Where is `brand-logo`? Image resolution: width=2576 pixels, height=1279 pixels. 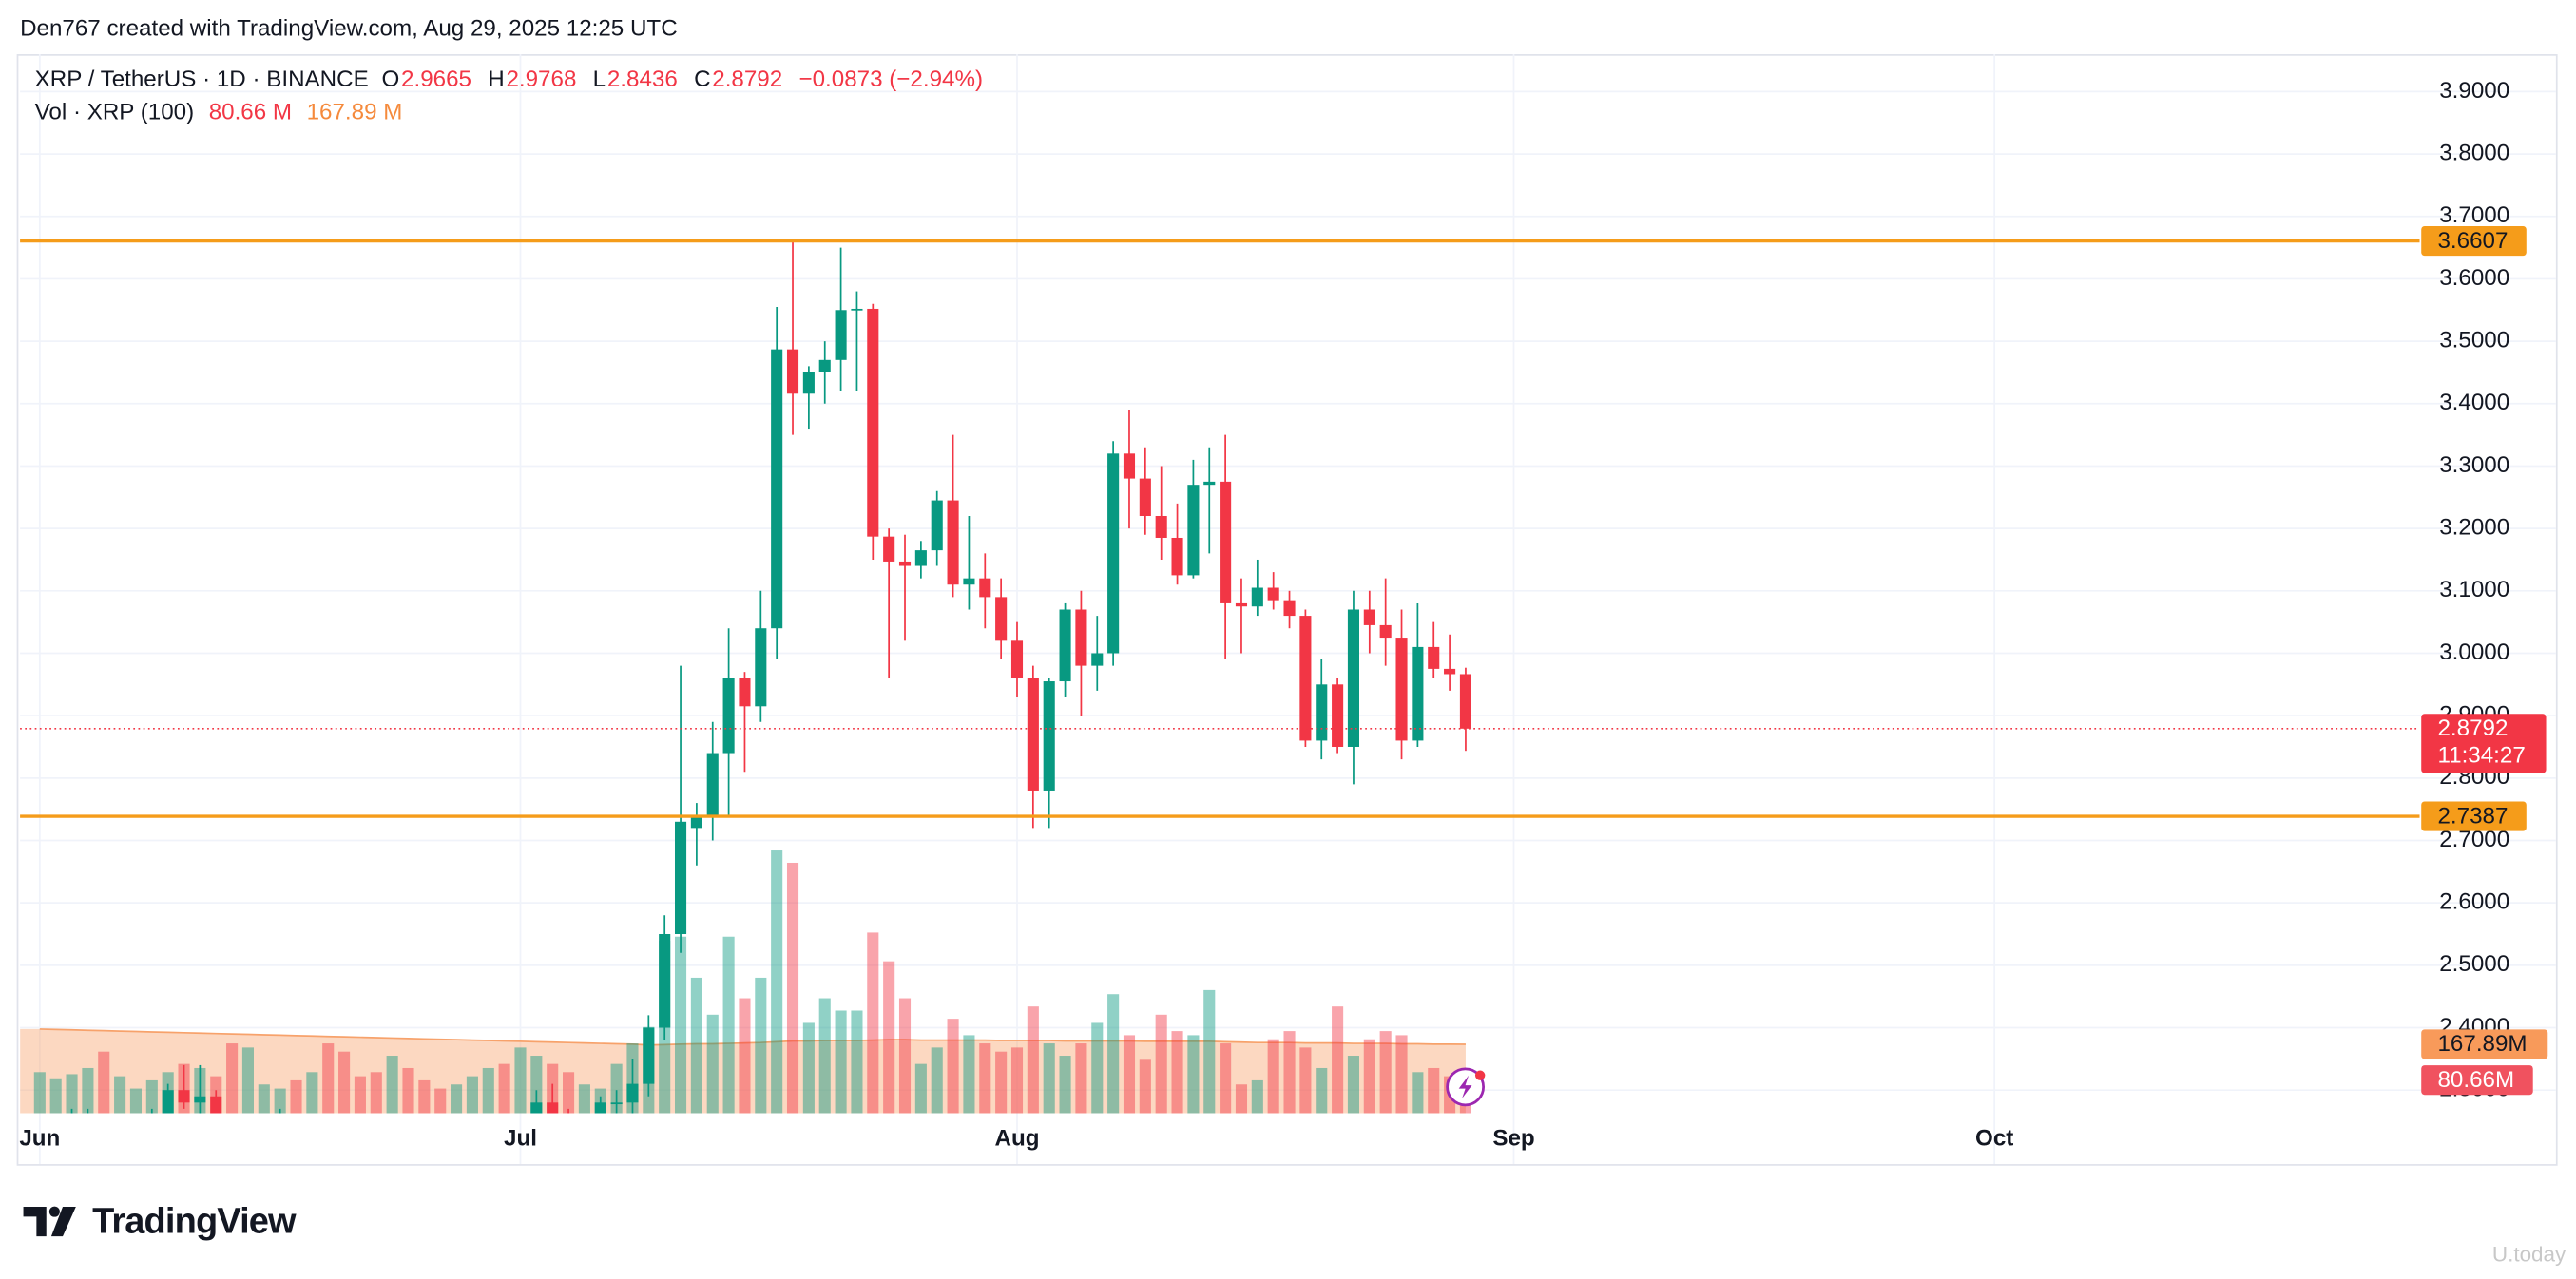
brand-logo is located at coordinates (49, 1221).